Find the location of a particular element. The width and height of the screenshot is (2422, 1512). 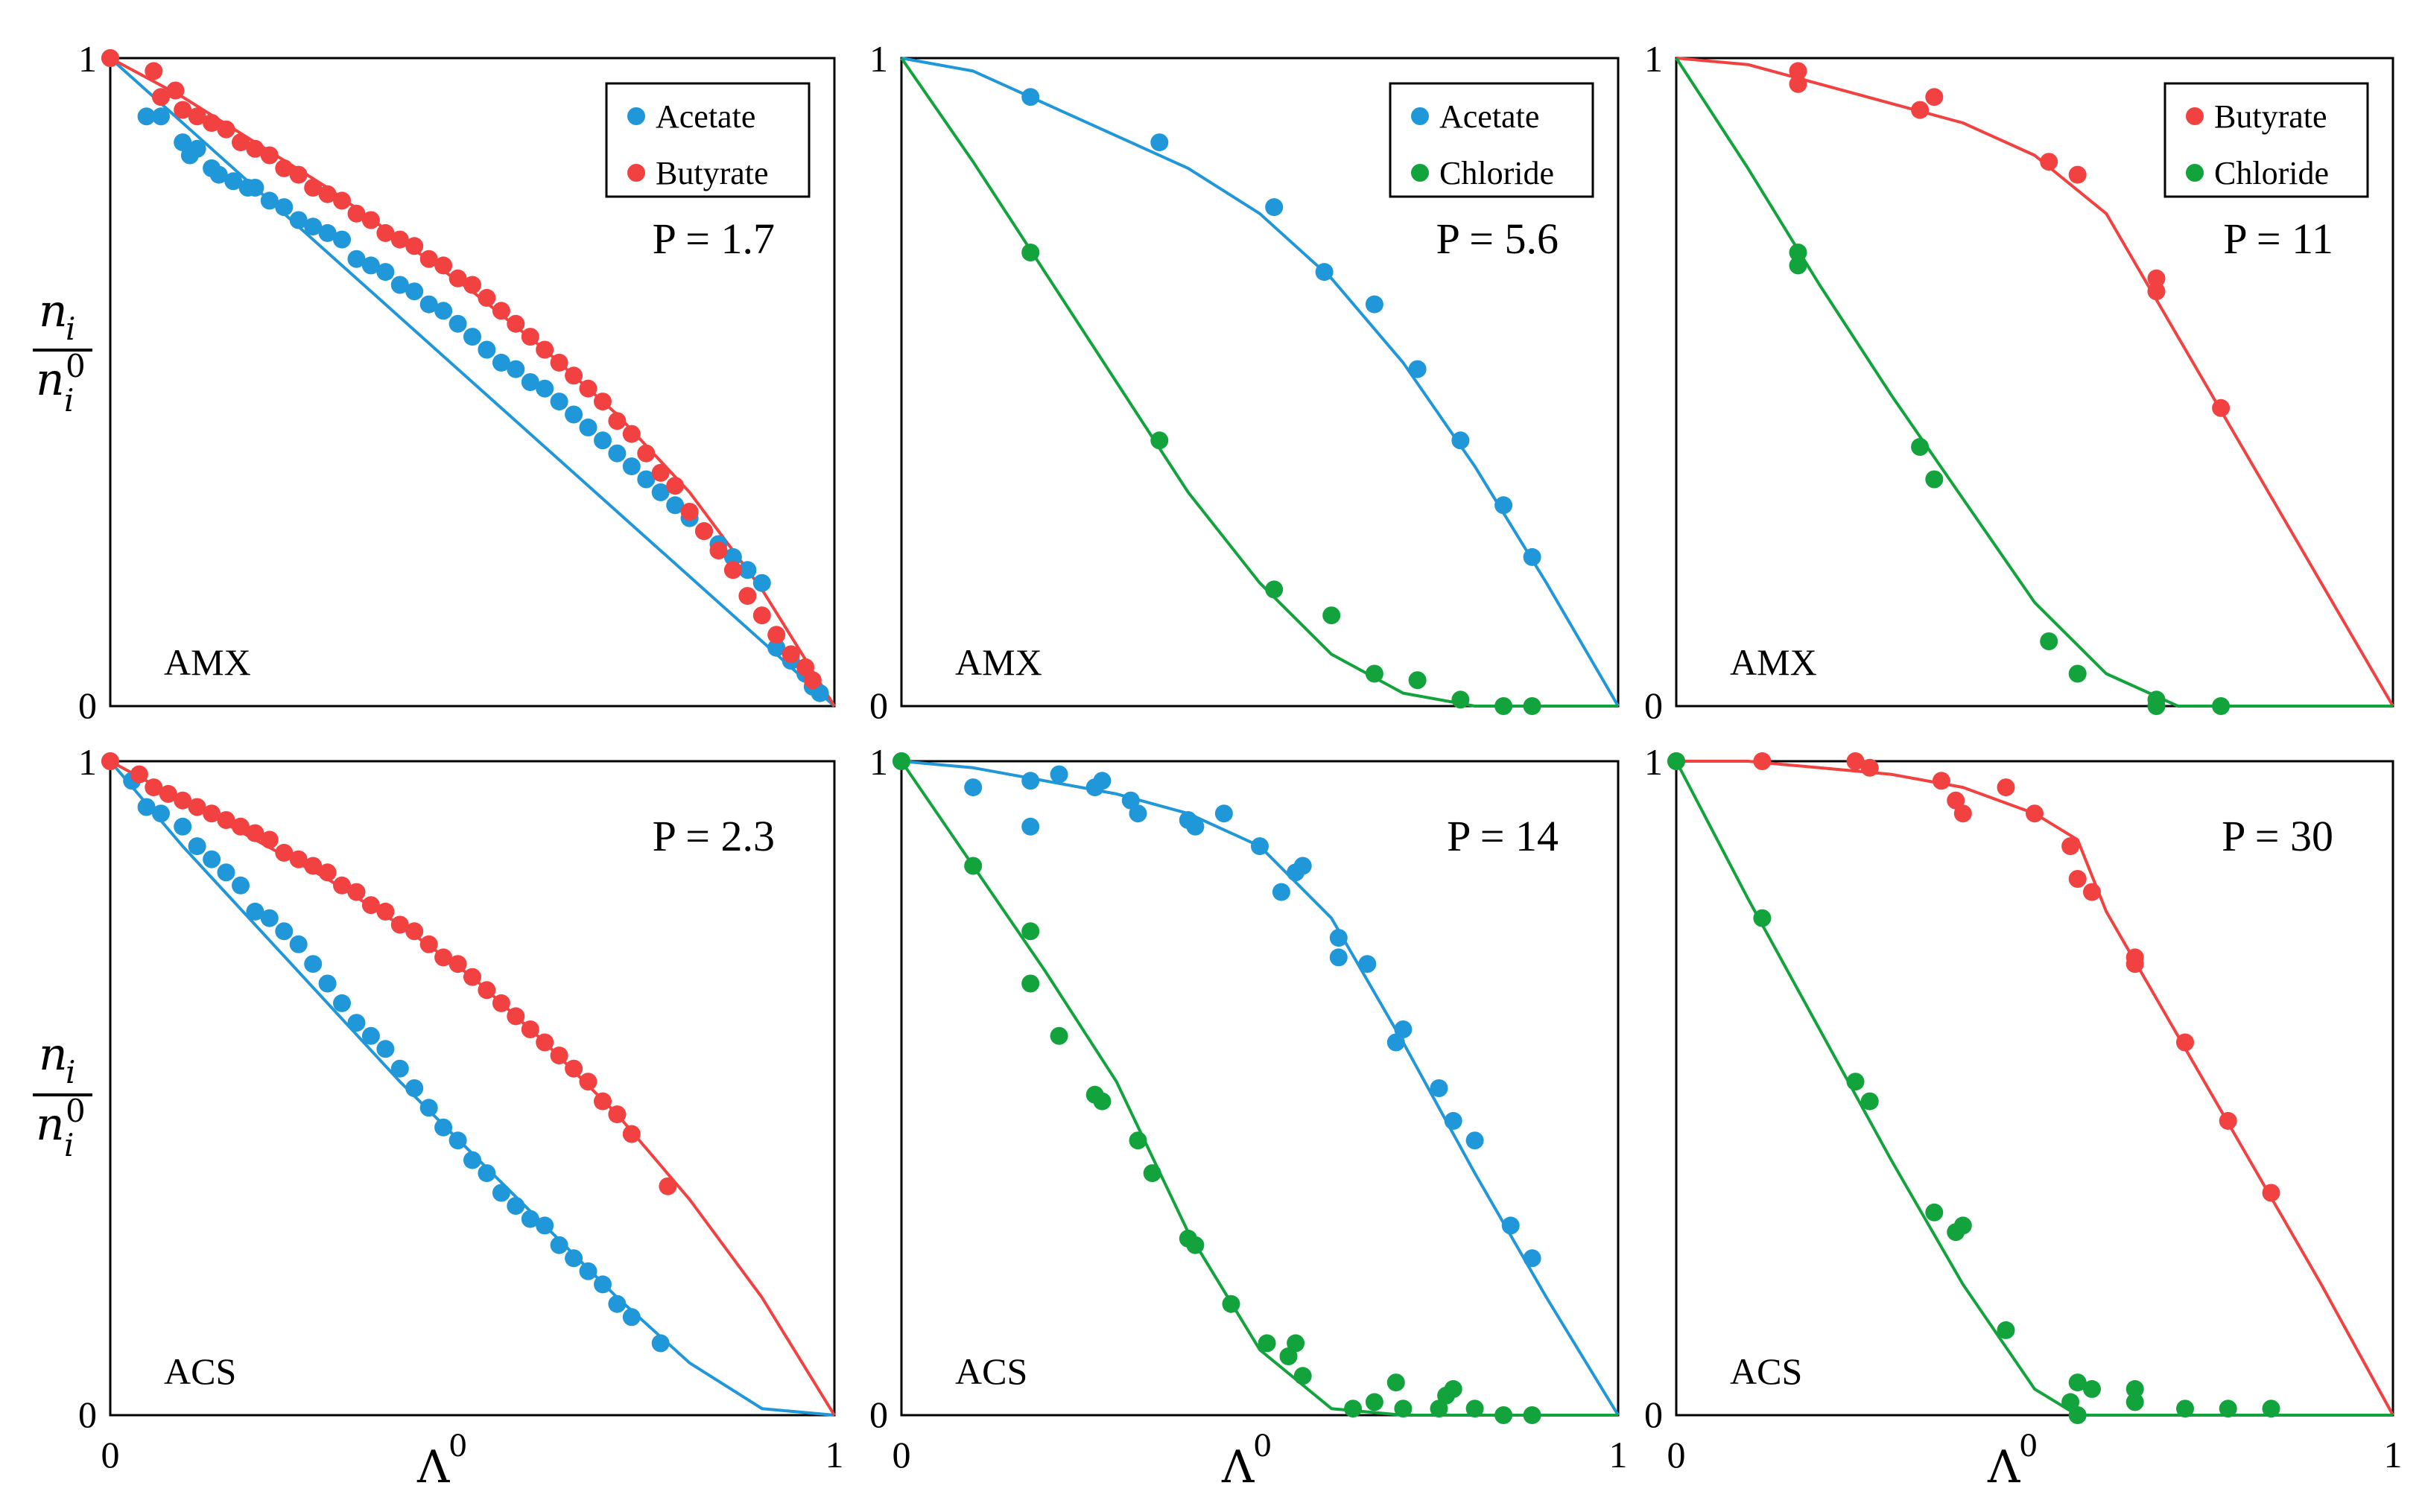

legend-marker-butyrate is located at coordinates (2195, 116).